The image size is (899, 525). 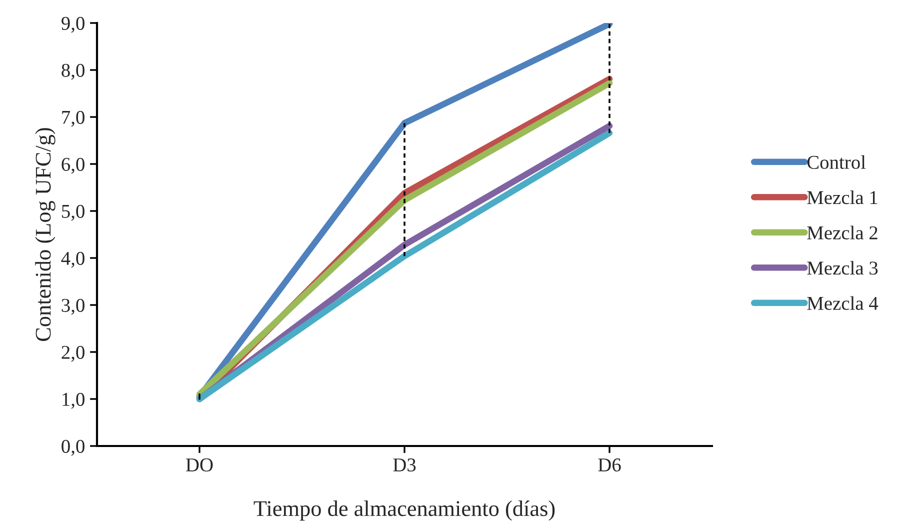 I want to click on y-tick-label: 3,0, so click(x=73, y=306).